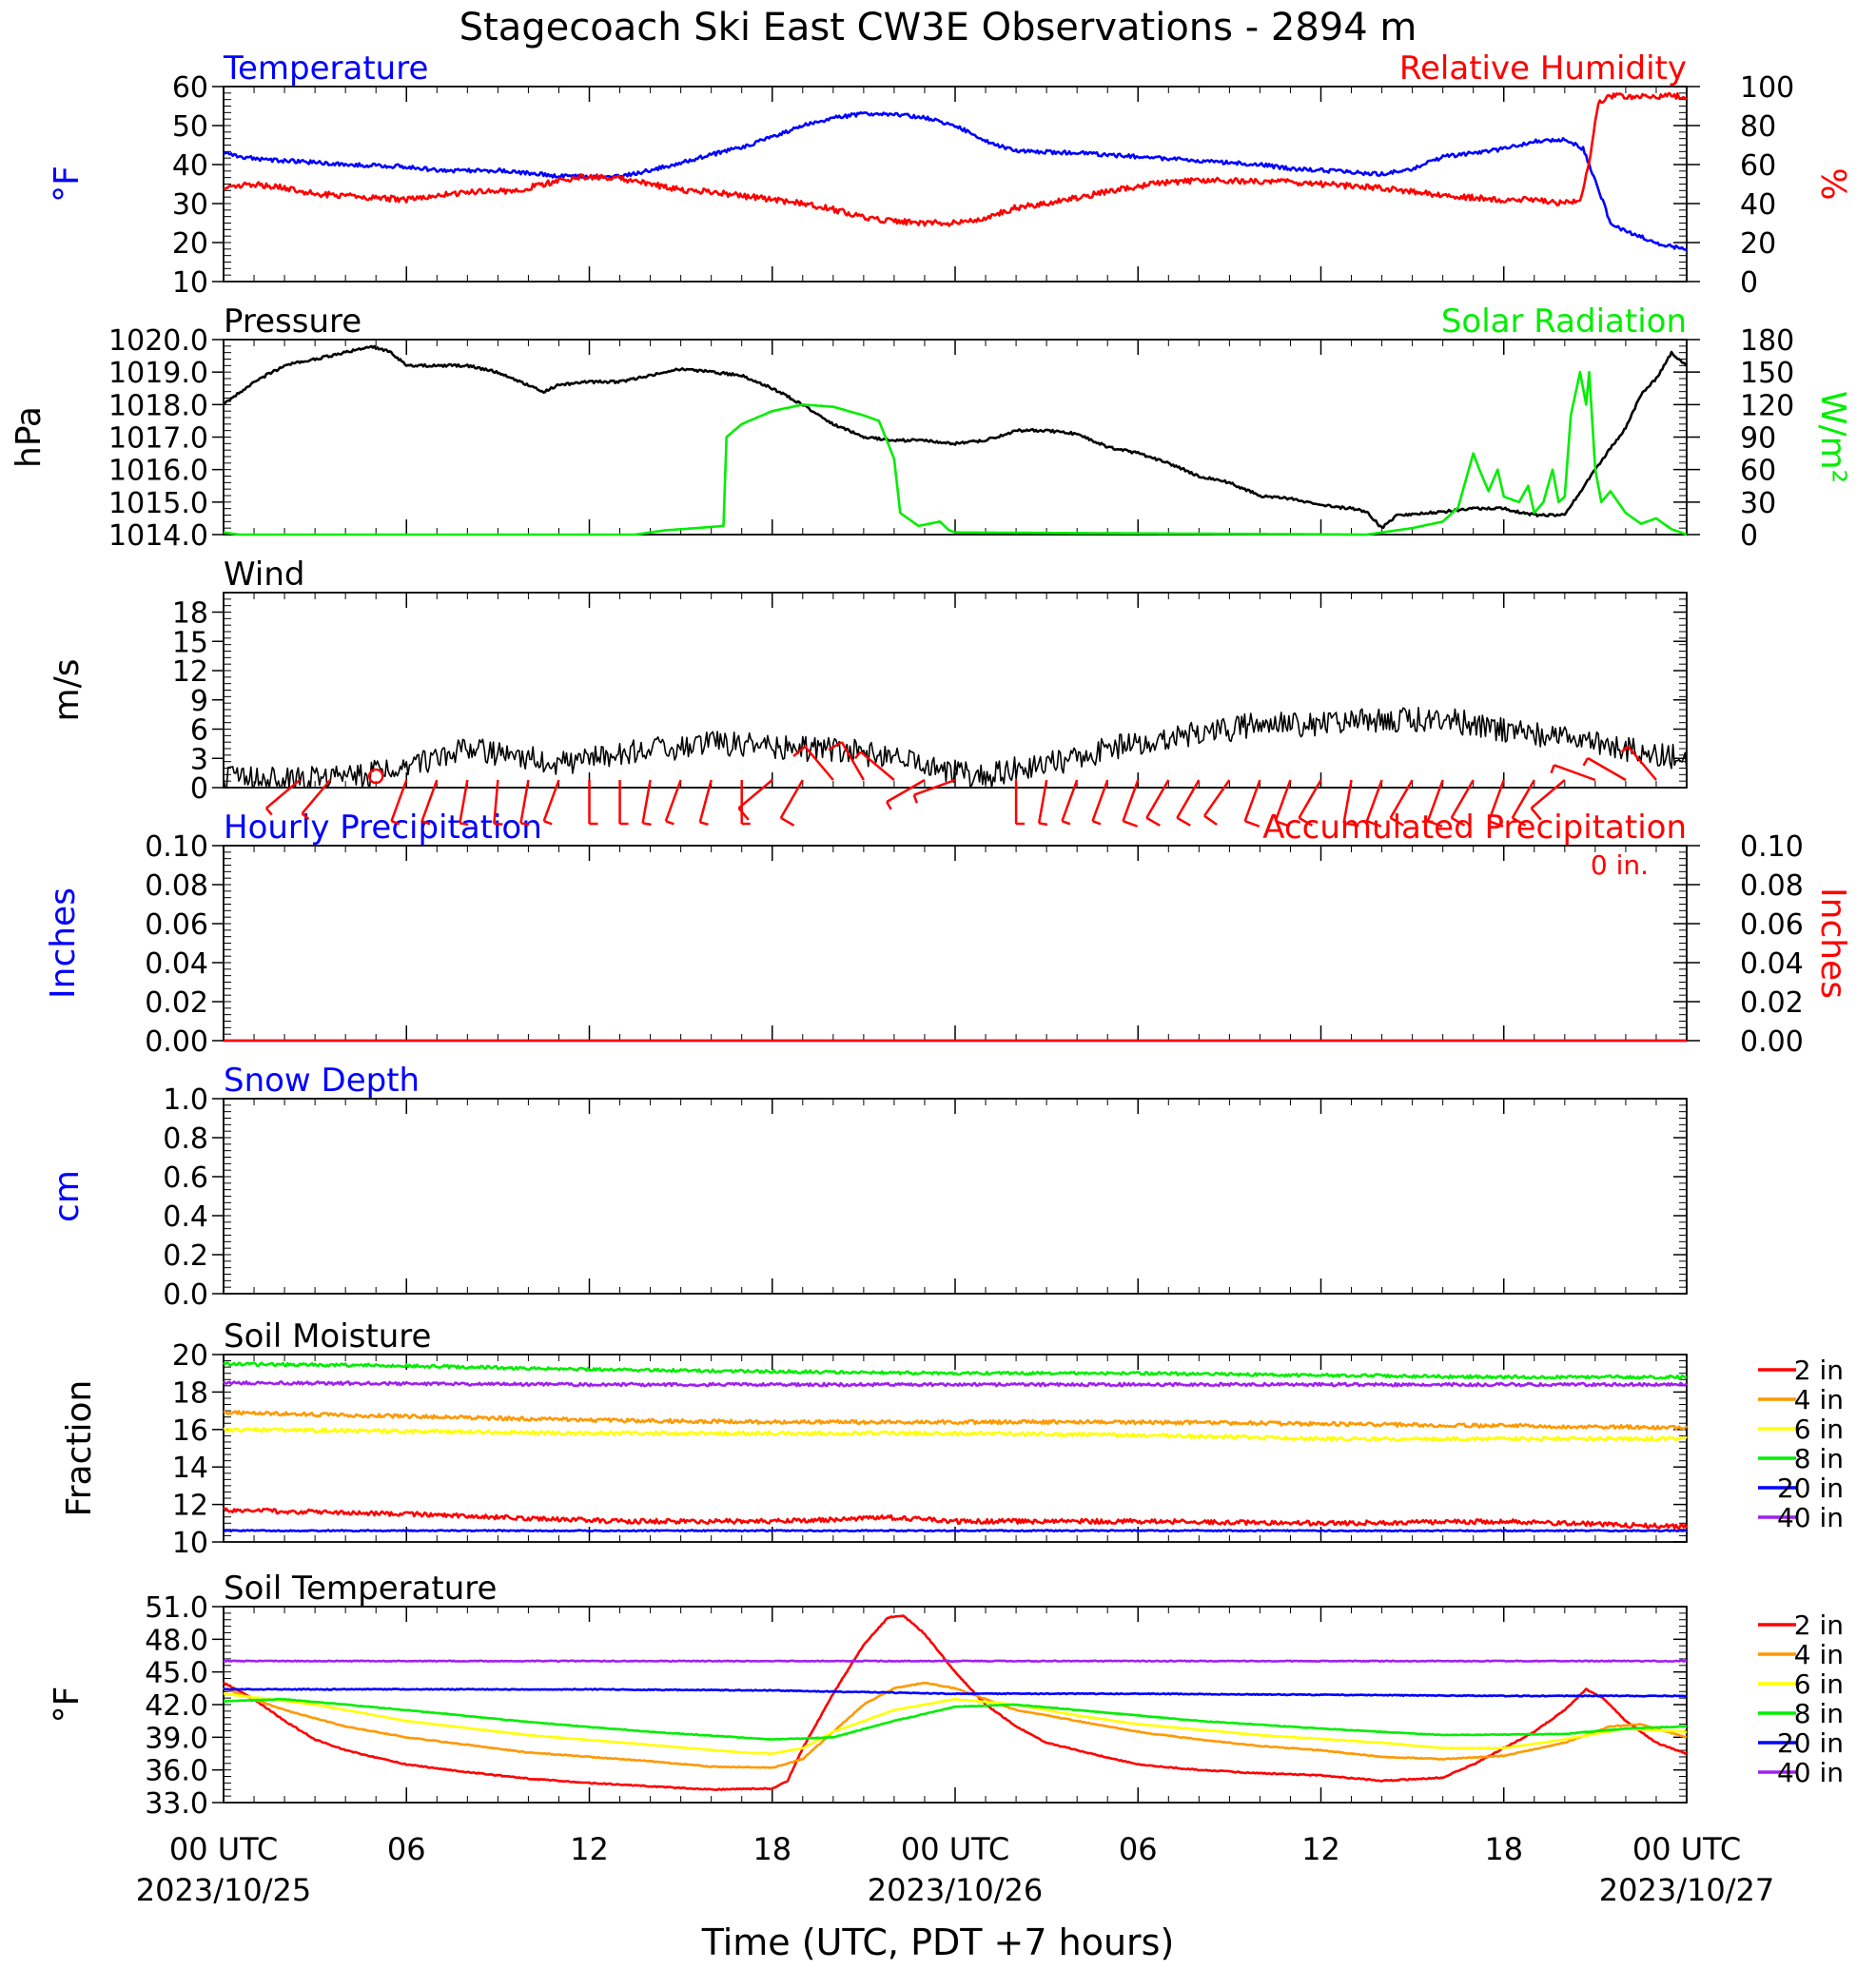 The width and height of the screenshot is (1876, 1970). What do you see at coordinates (1819, 1714) in the screenshot?
I see `legend-label: 8 in` at bounding box center [1819, 1714].